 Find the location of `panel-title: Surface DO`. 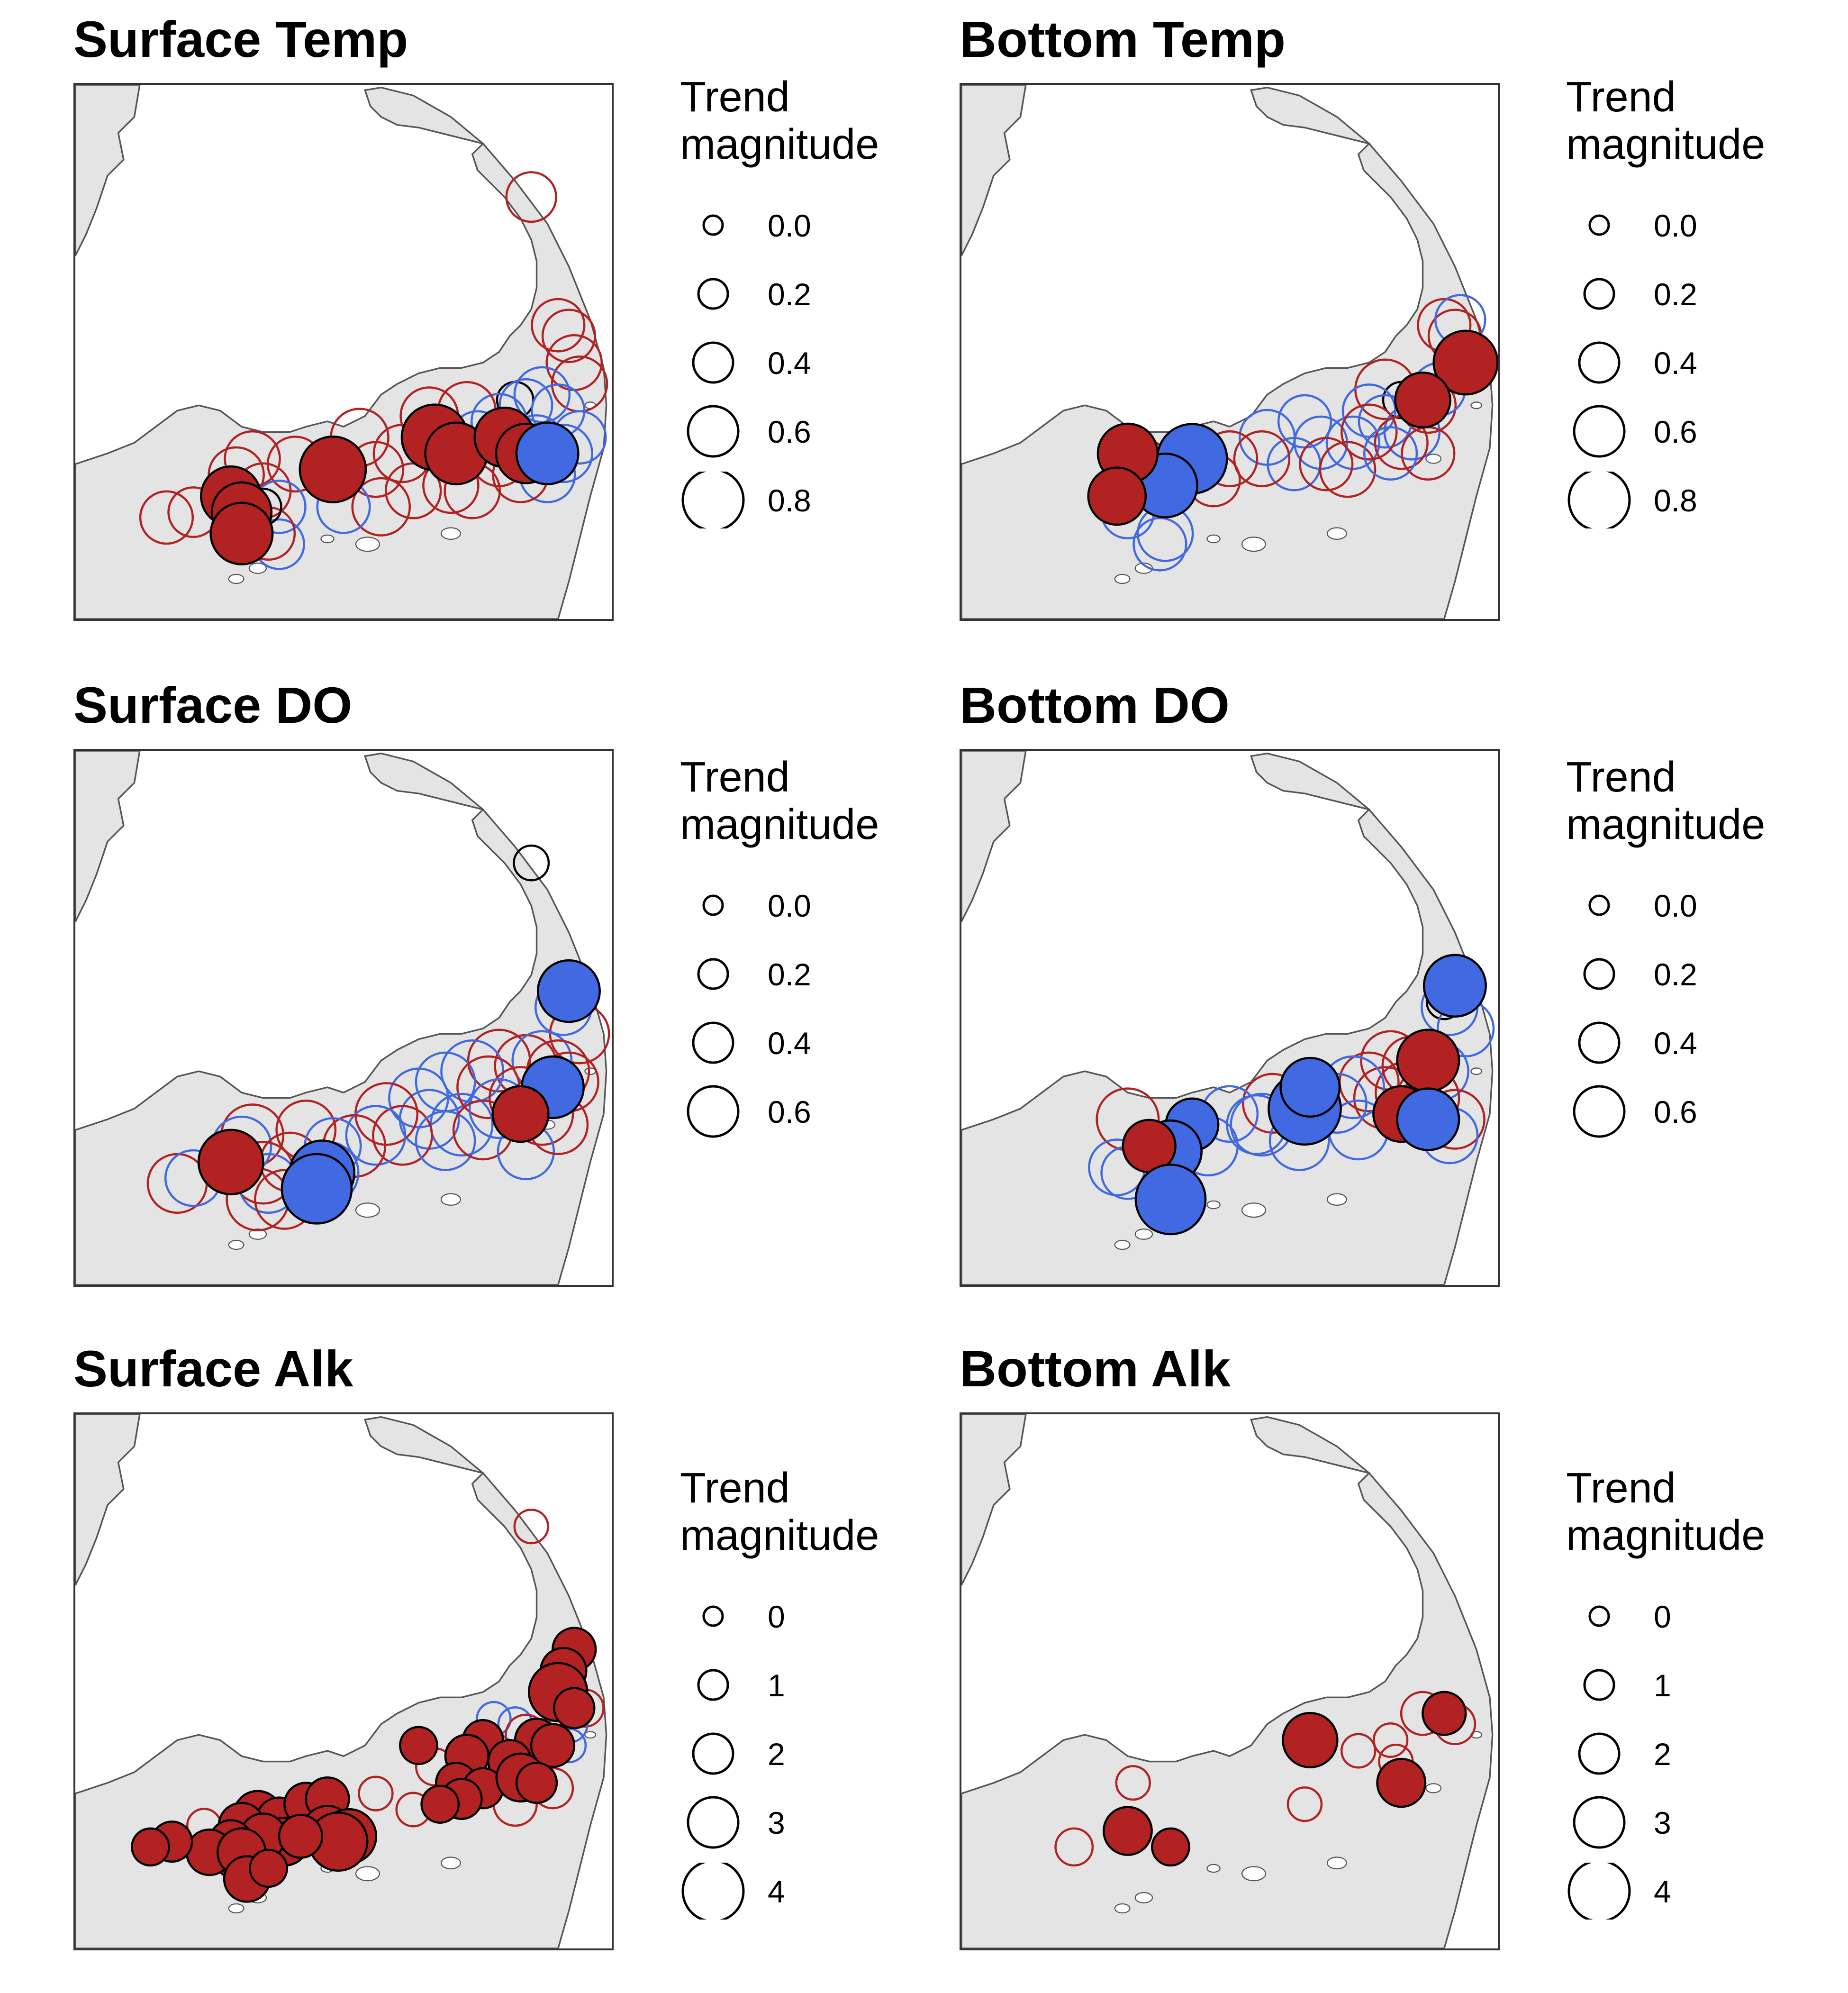

panel-title: Surface DO is located at coordinates (213, 705).